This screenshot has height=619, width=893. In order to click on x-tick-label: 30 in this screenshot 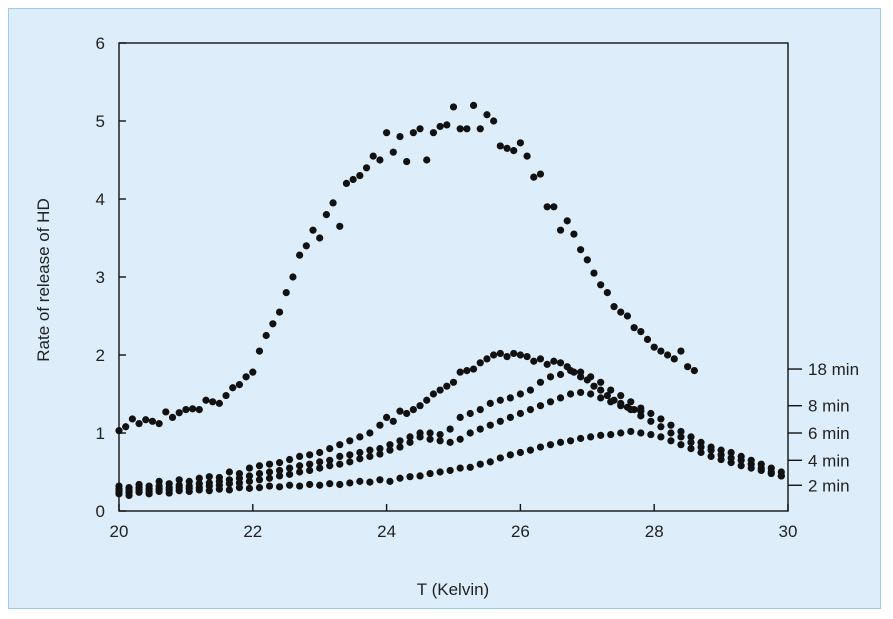, I will do `click(788, 531)`.